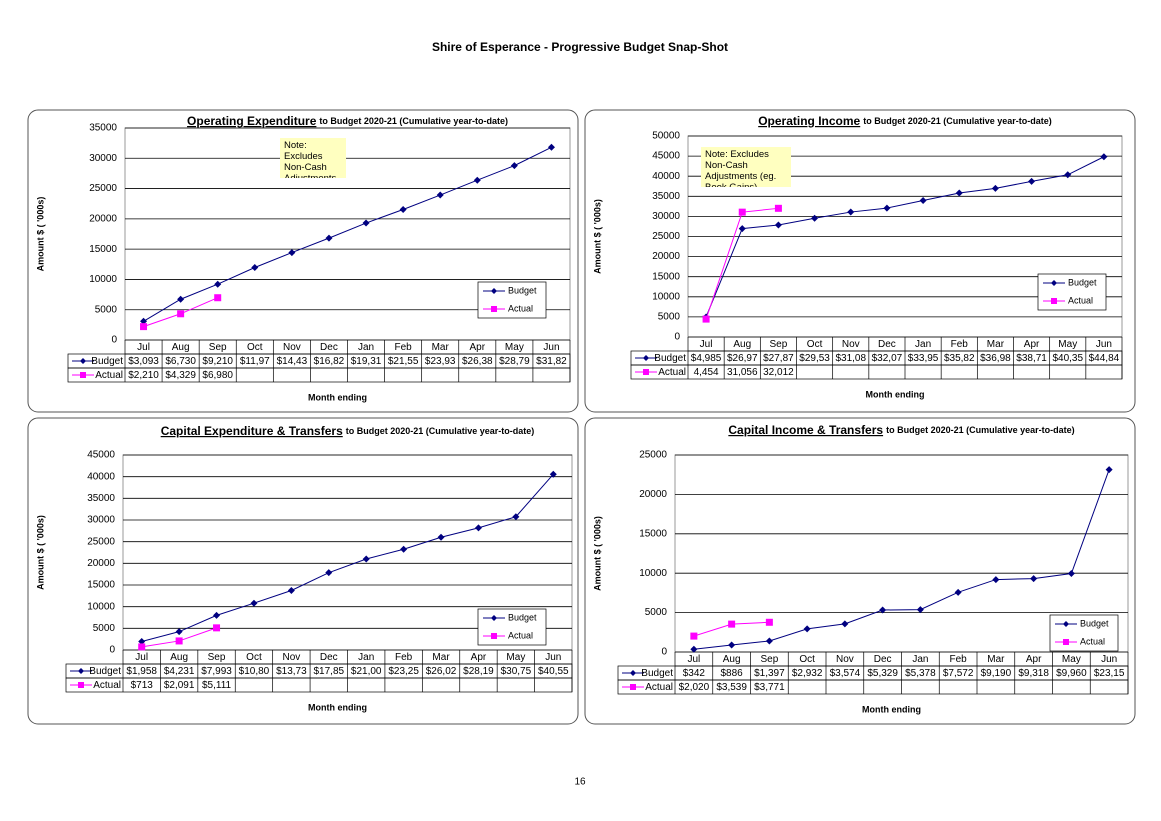 The width and height of the screenshot is (1161, 821). I want to click on x-axis-label: Month ending, so click(337, 397).